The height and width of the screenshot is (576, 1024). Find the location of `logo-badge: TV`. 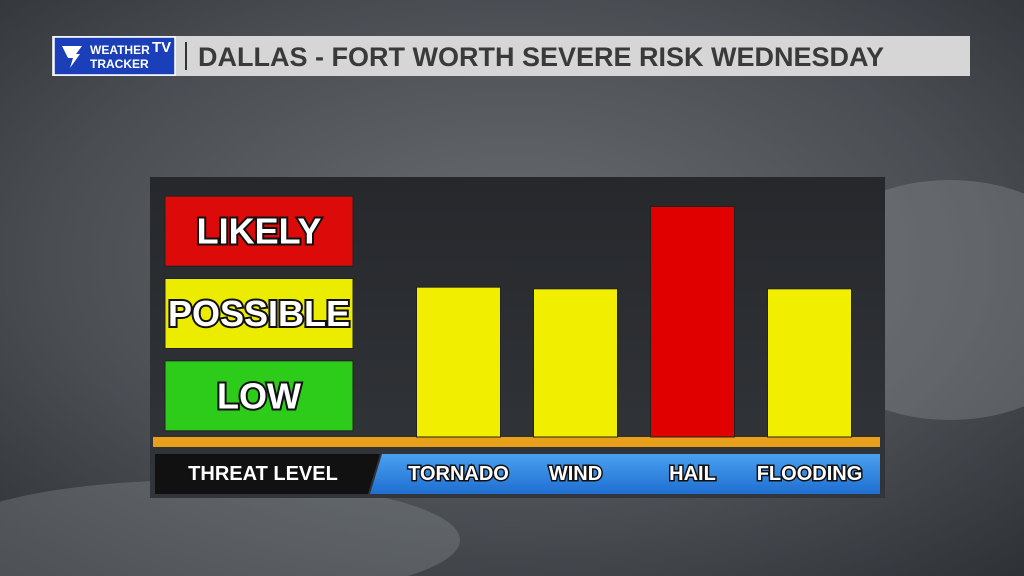

logo-badge: TV is located at coordinates (161, 47).